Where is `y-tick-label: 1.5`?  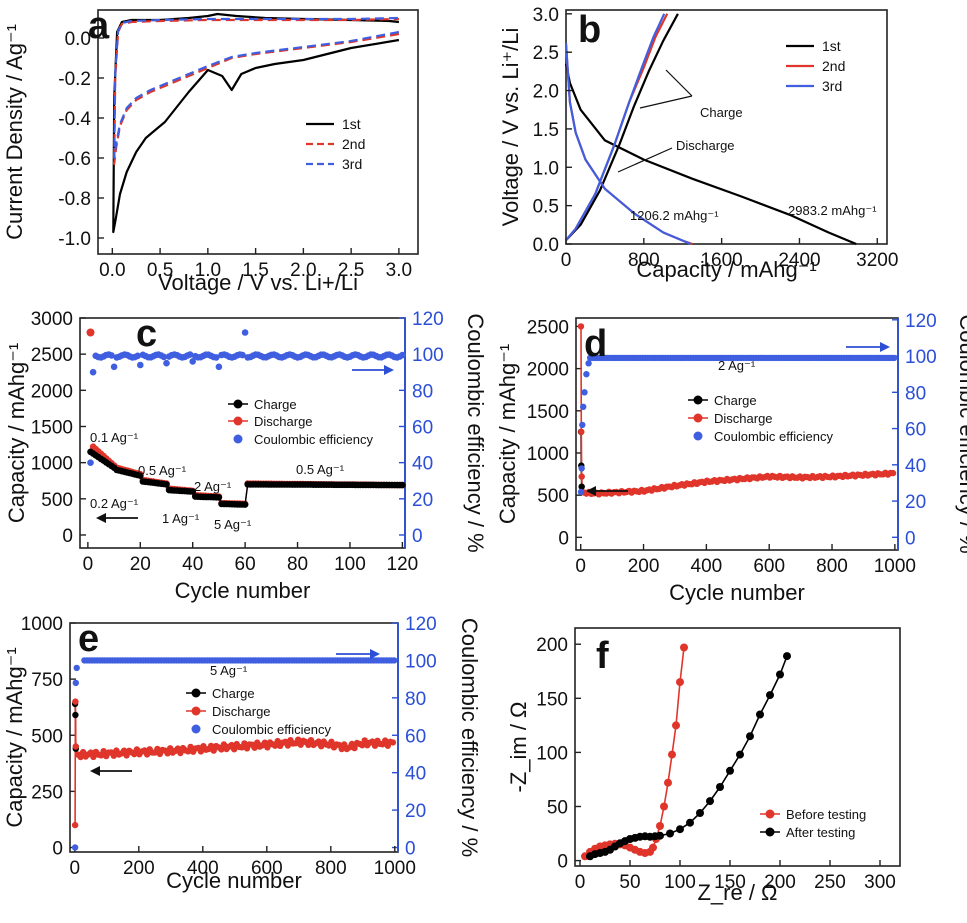
y-tick-label: 1.5 is located at coordinates (546, 130).